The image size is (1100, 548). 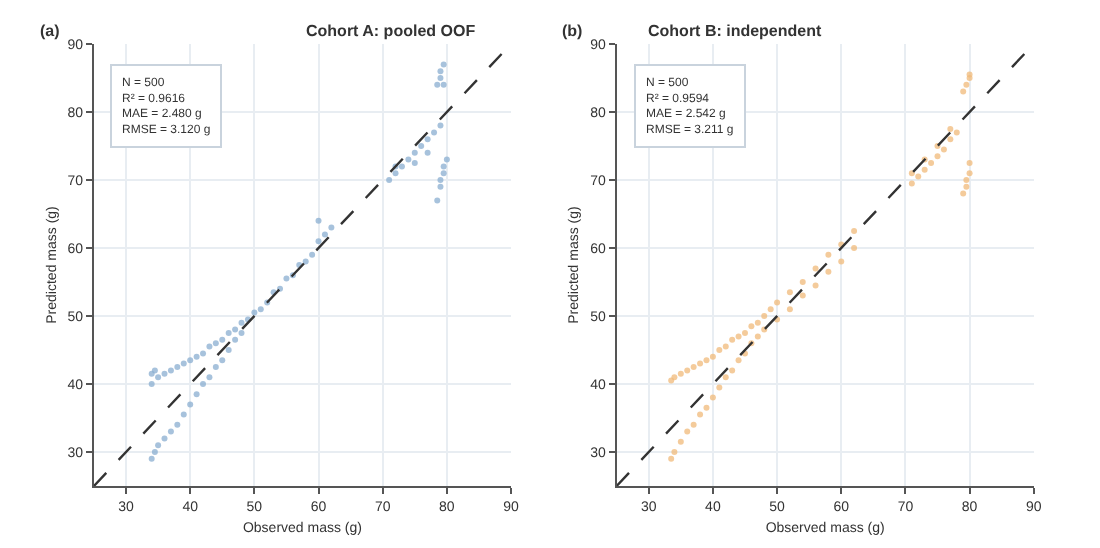 I want to click on chart-title: Cohort A: pooled OOF, so click(x=391, y=31).